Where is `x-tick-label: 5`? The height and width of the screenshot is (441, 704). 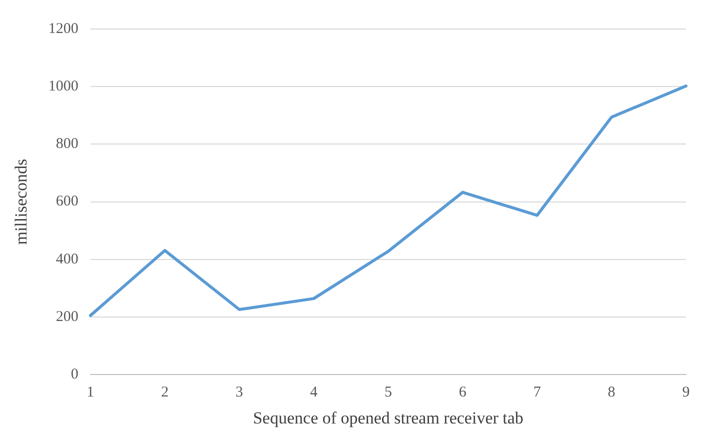
x-tick-label: 5 is located at coordinates (388, 392).